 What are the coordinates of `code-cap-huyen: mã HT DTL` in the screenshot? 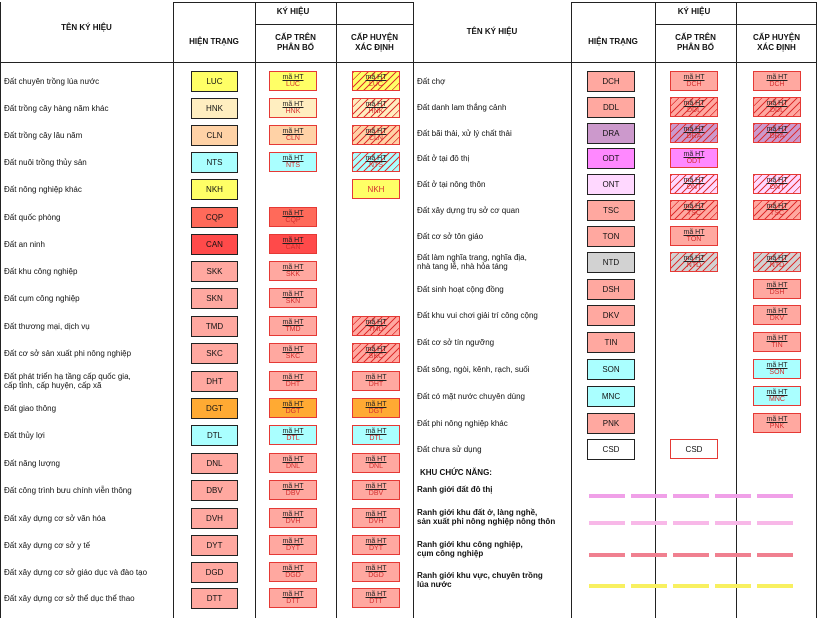 It's located at (376, 435).